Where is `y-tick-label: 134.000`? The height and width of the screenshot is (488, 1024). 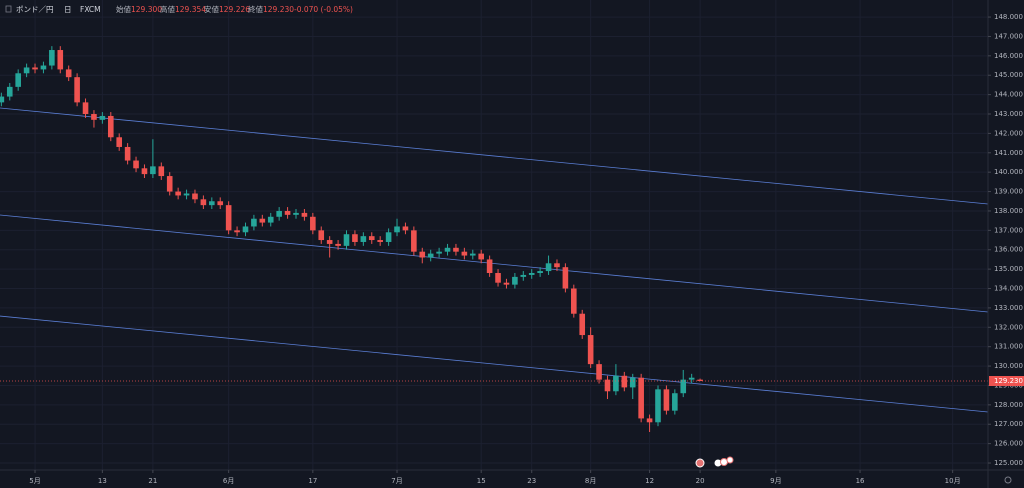
y-tick-label: 134.000 is located at coordinates (1008, 289).